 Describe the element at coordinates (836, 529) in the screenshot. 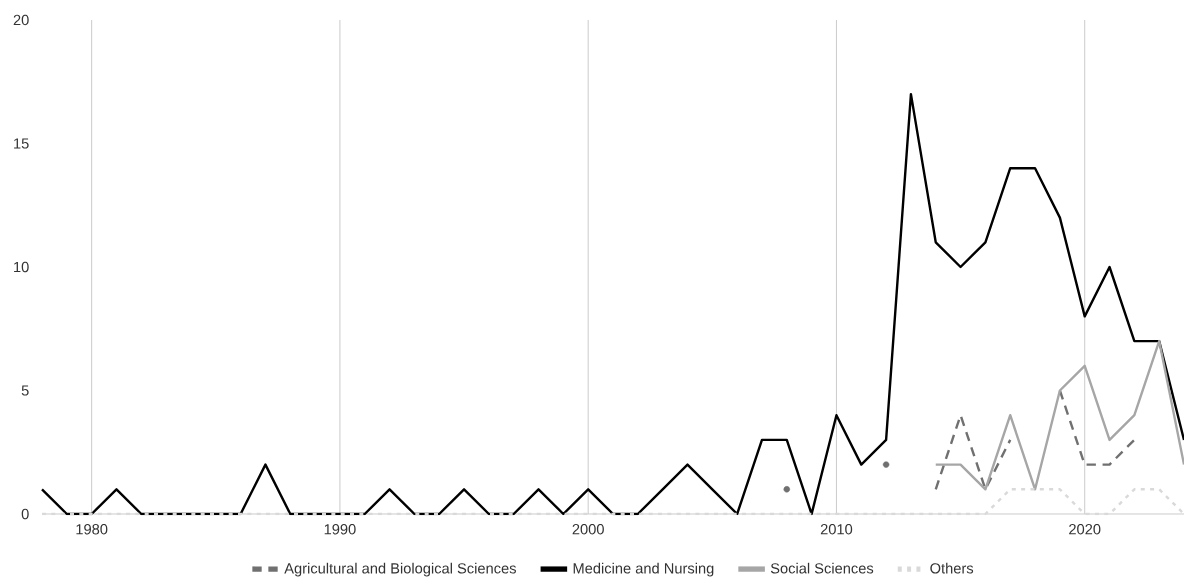

I see `x-tick-label: 2010` at that location.